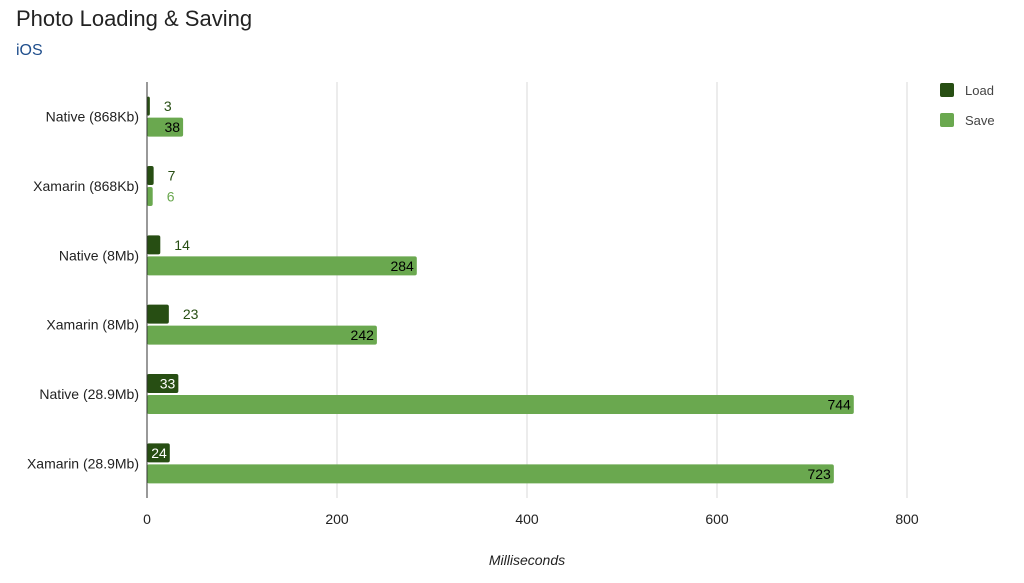  Describe the element at coordinates (89, 394) in the screenshot. I see `category-label: Native (28.9Mb)` at that location.